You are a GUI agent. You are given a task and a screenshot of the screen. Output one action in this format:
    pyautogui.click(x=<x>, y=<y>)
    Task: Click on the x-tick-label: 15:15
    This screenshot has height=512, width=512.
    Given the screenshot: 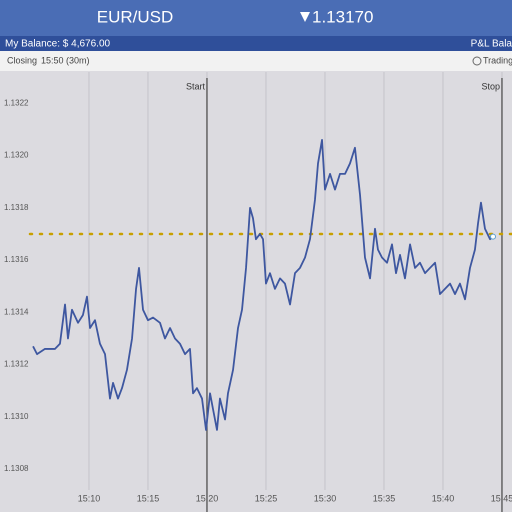 What is the action you would take?
    pyautogui.click(x=148, y=498)
    